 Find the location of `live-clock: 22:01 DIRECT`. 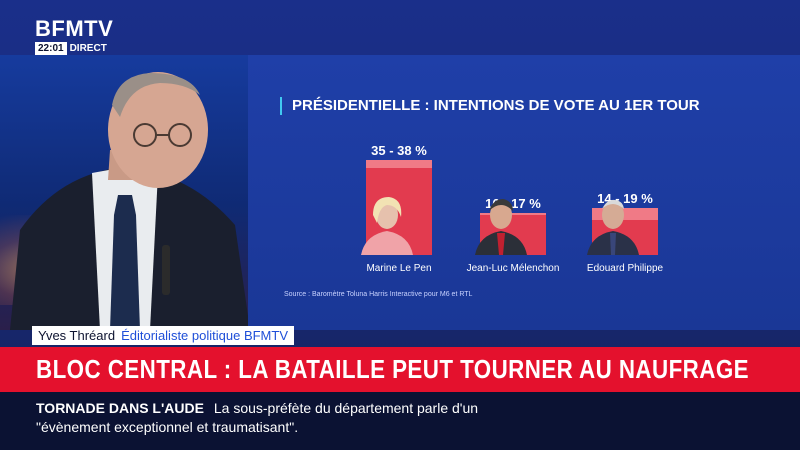

live-clock: 22:01 DIRECT is located at coordinates (74, 48).